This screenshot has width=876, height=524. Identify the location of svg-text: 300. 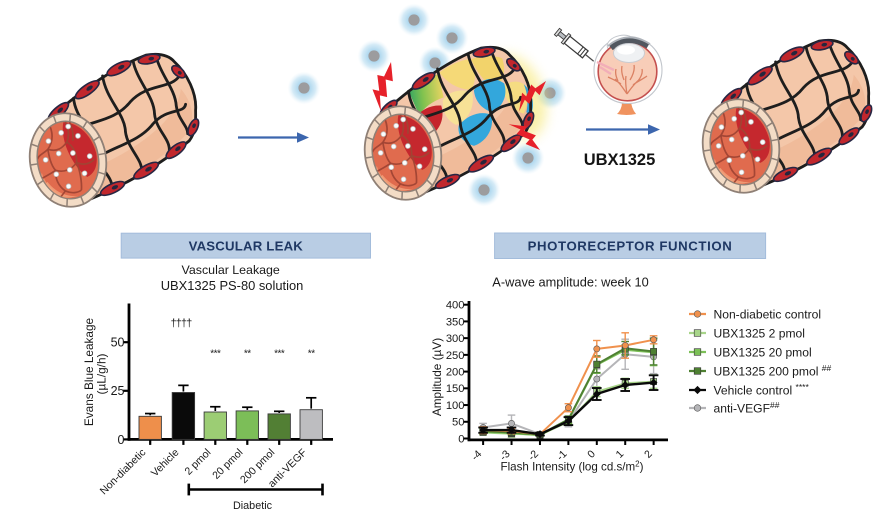
(455, 339).